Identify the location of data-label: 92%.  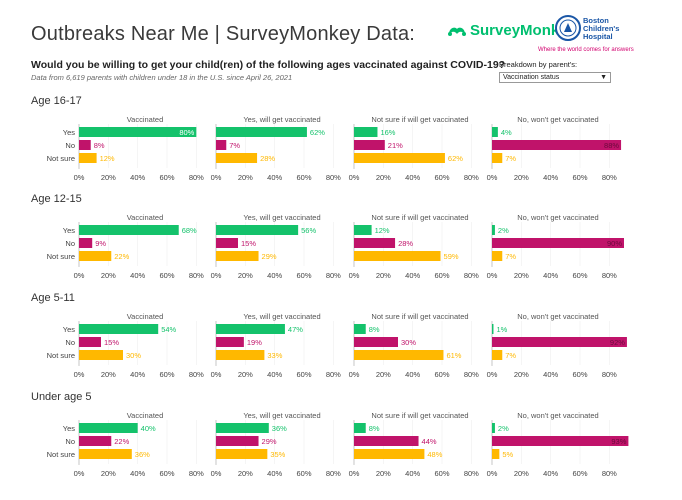
(617, 342).